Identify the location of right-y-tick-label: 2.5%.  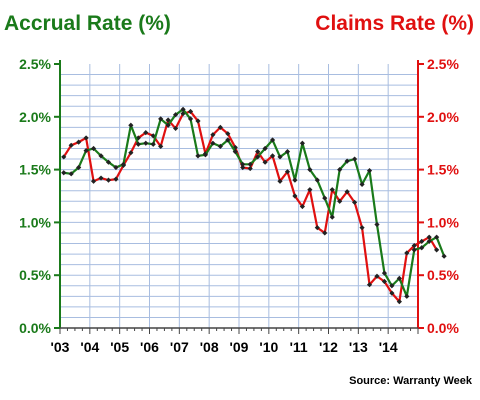
(443, 64).